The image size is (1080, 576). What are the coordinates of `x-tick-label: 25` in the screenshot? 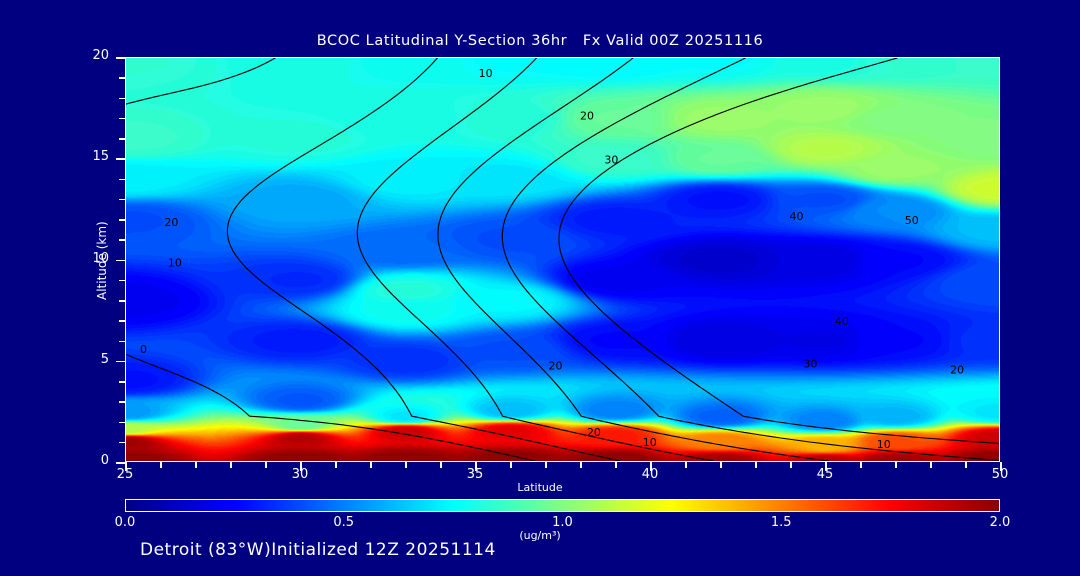 It's located at (125, 474).